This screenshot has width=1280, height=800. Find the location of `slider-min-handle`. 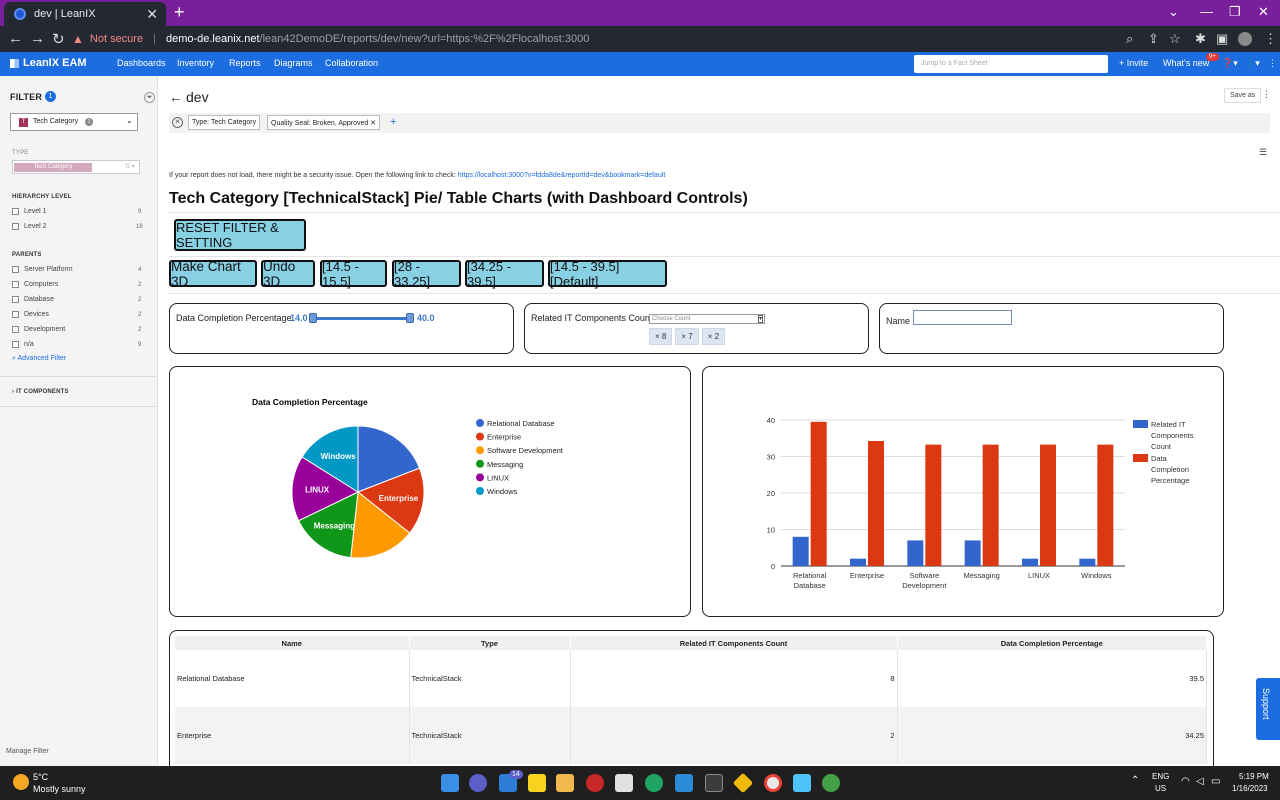

slider-min-handle is located at coordinates (313, 318).